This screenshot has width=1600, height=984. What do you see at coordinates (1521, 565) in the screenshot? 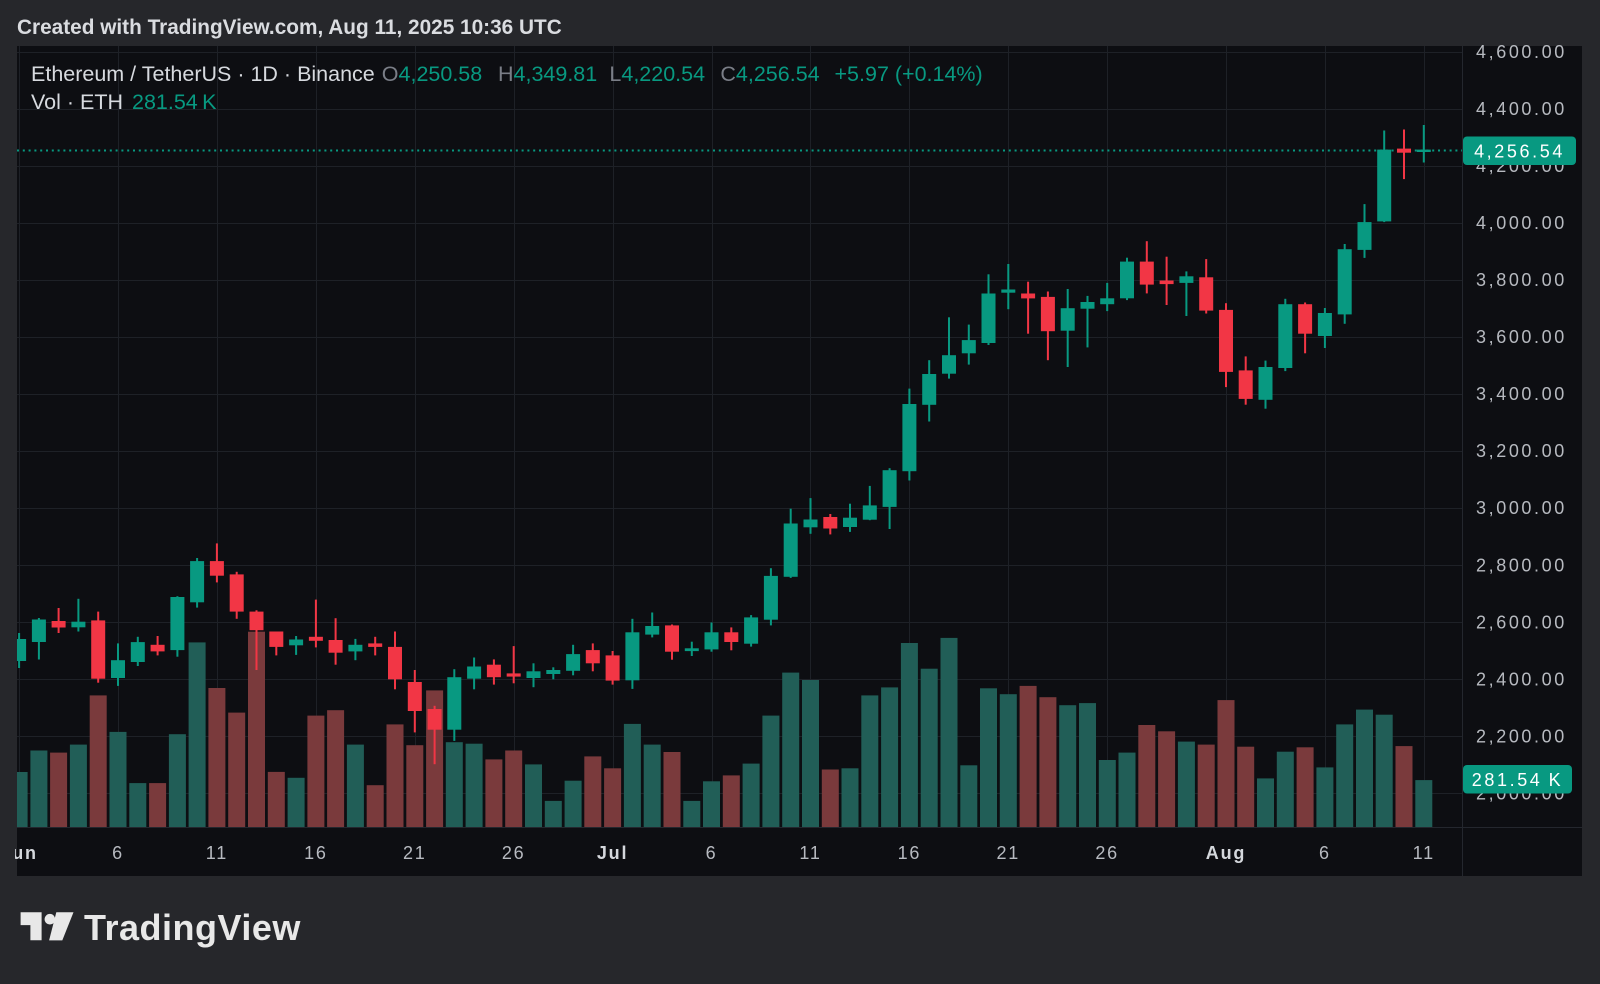
I see `svg-text: 2,800.00` at bounding box center [1521, 565].